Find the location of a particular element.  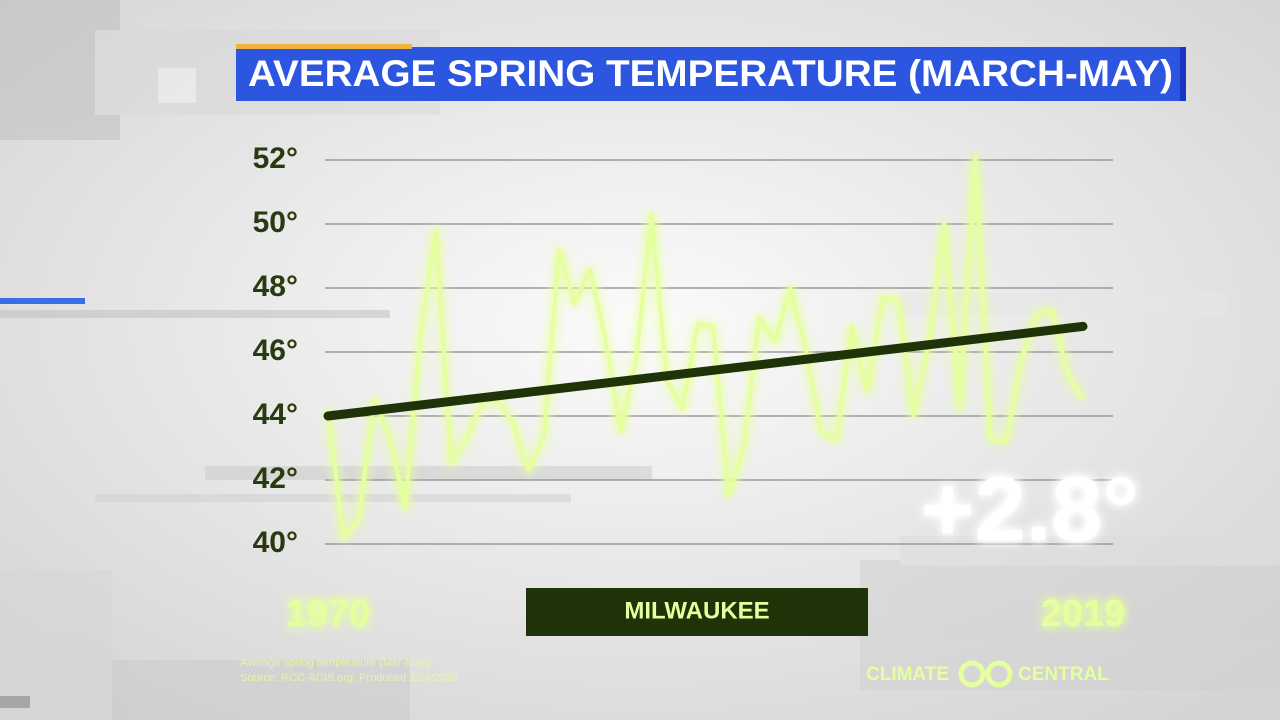

source-line: Source: RCC-ACIS.org. Produced 2/26/2020 is located at coordinates (349, 678).